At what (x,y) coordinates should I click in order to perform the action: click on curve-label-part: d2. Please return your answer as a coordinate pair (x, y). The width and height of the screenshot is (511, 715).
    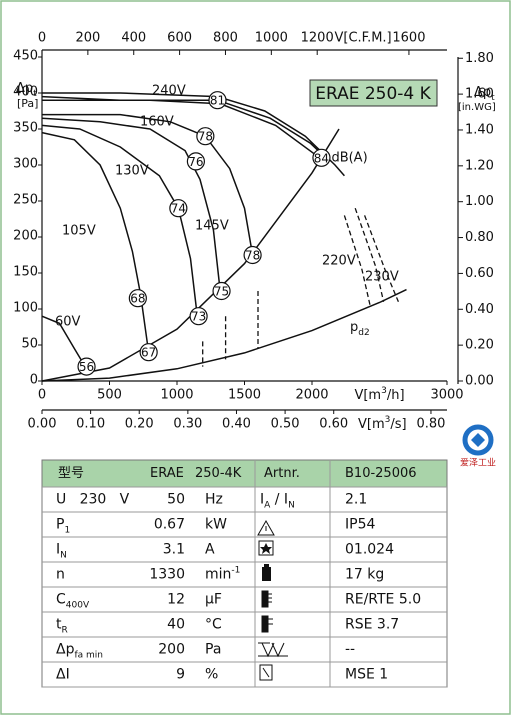
    Looking at the image, I should click on (363, 333).